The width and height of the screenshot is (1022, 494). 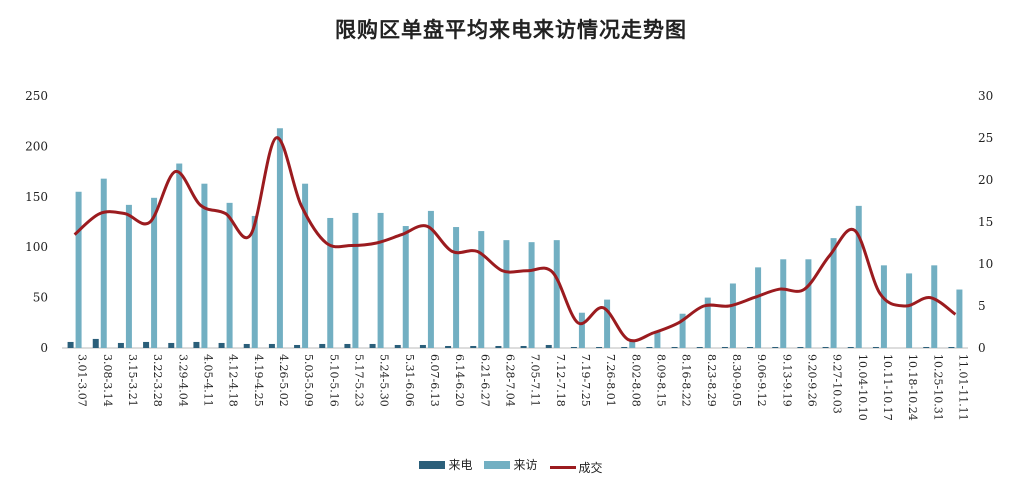 I want to click on legend-item: 成交, so click(x=576, y=467).